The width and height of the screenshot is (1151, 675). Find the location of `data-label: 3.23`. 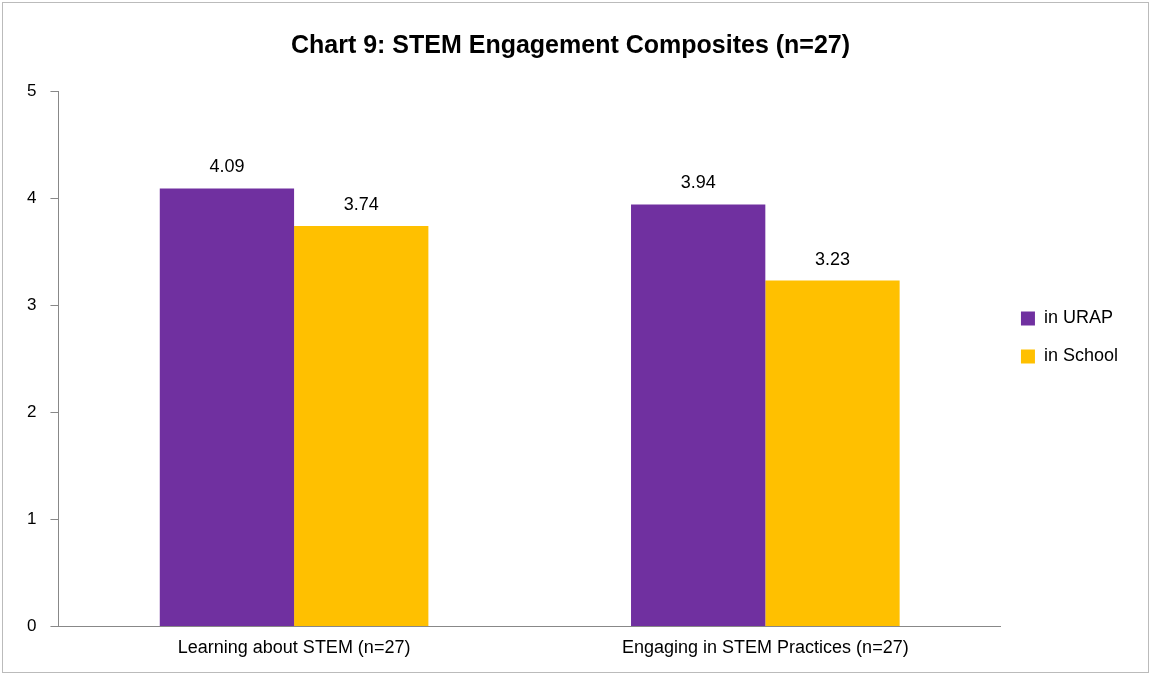

data-label: 3.23 is located at coordinates (832, 258).